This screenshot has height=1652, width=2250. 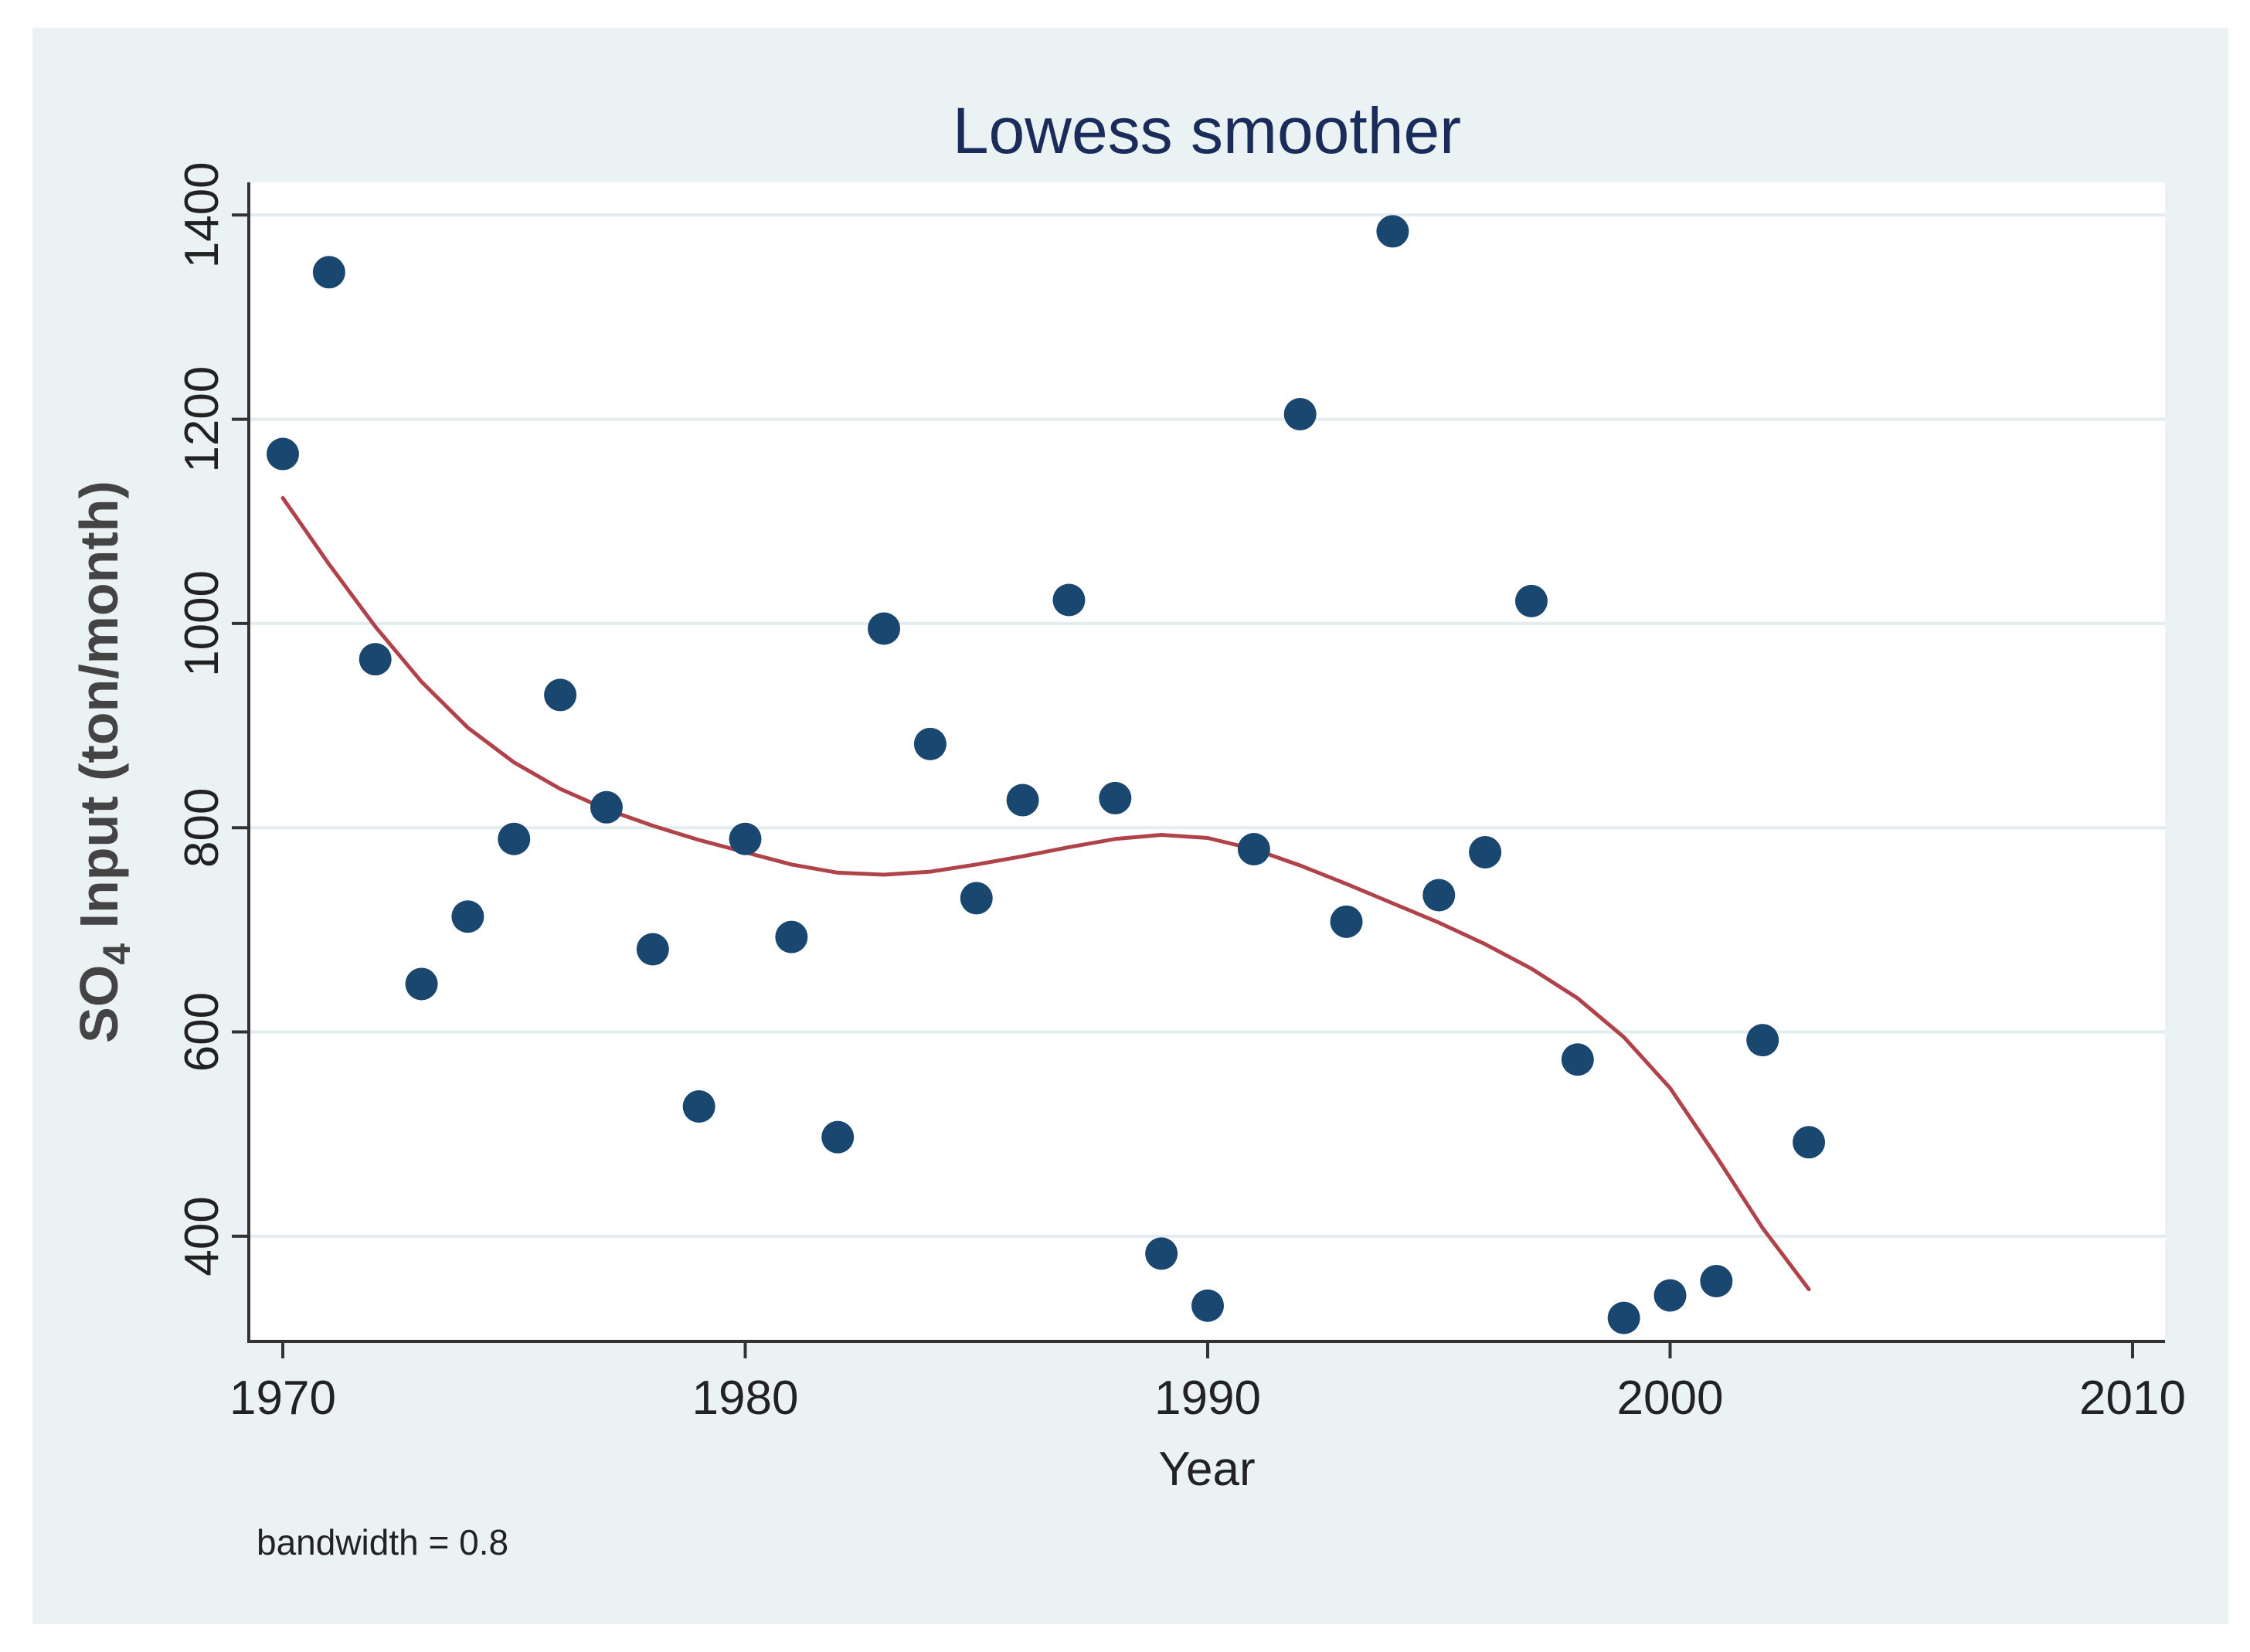 What do you see at coordinates (202, 828) in the screenshot?
I see `y-tick-label: 800` at bounding box center [202, 828].